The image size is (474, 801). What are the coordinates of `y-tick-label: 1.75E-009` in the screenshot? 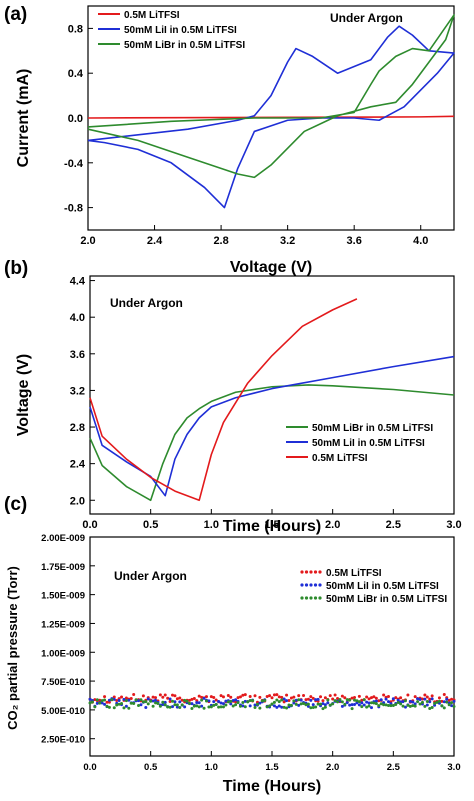 It's located at (63, 567).